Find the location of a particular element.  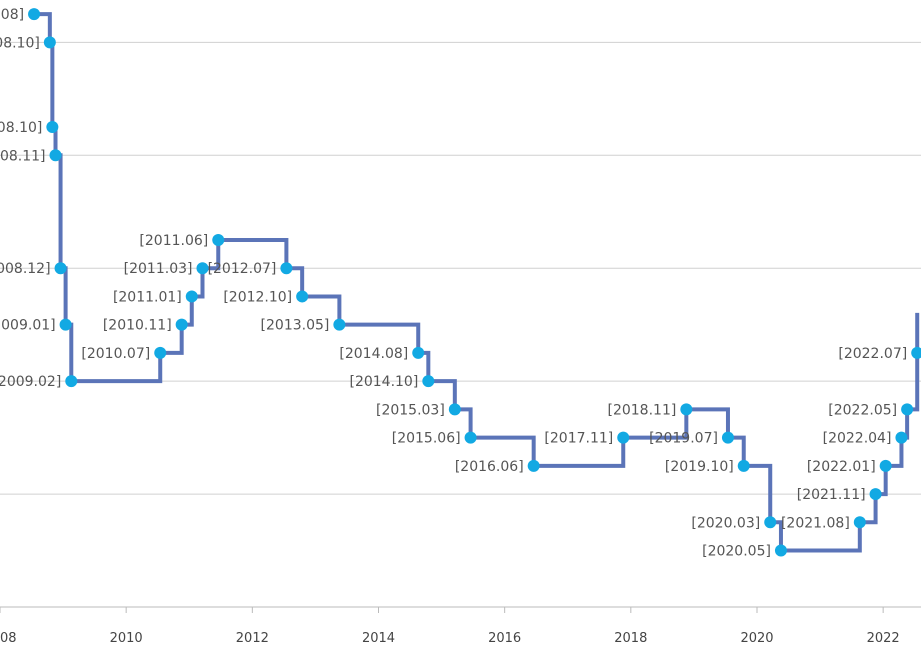

x-tick-label: 2010 is located at coordinates (126, 638).